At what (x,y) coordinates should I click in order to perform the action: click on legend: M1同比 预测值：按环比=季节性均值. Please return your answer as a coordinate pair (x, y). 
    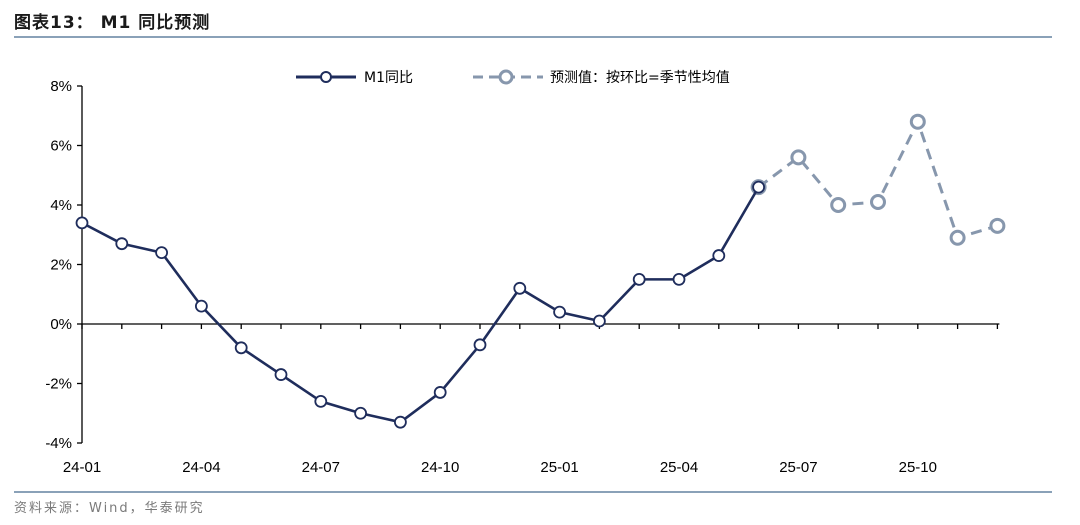
    Looking at the image, I should click on (513, 77).